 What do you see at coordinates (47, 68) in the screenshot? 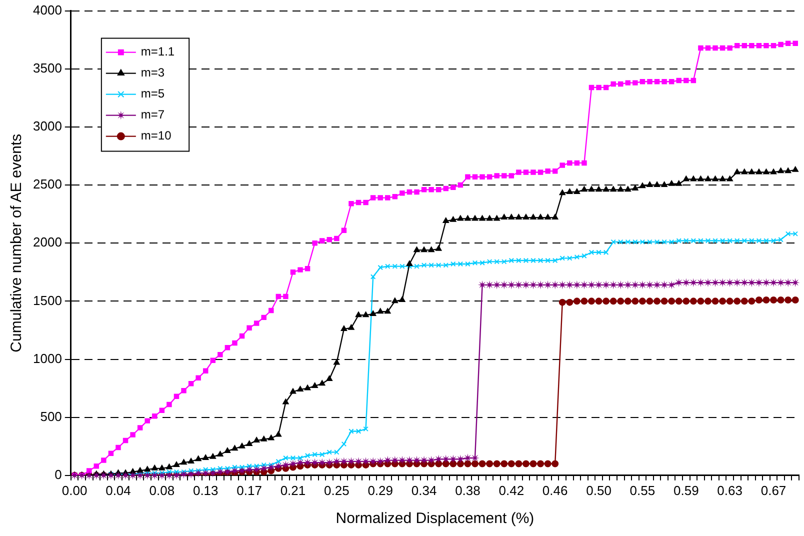
I see `y-tick-label: 3500` at bounding box center [47, 68].